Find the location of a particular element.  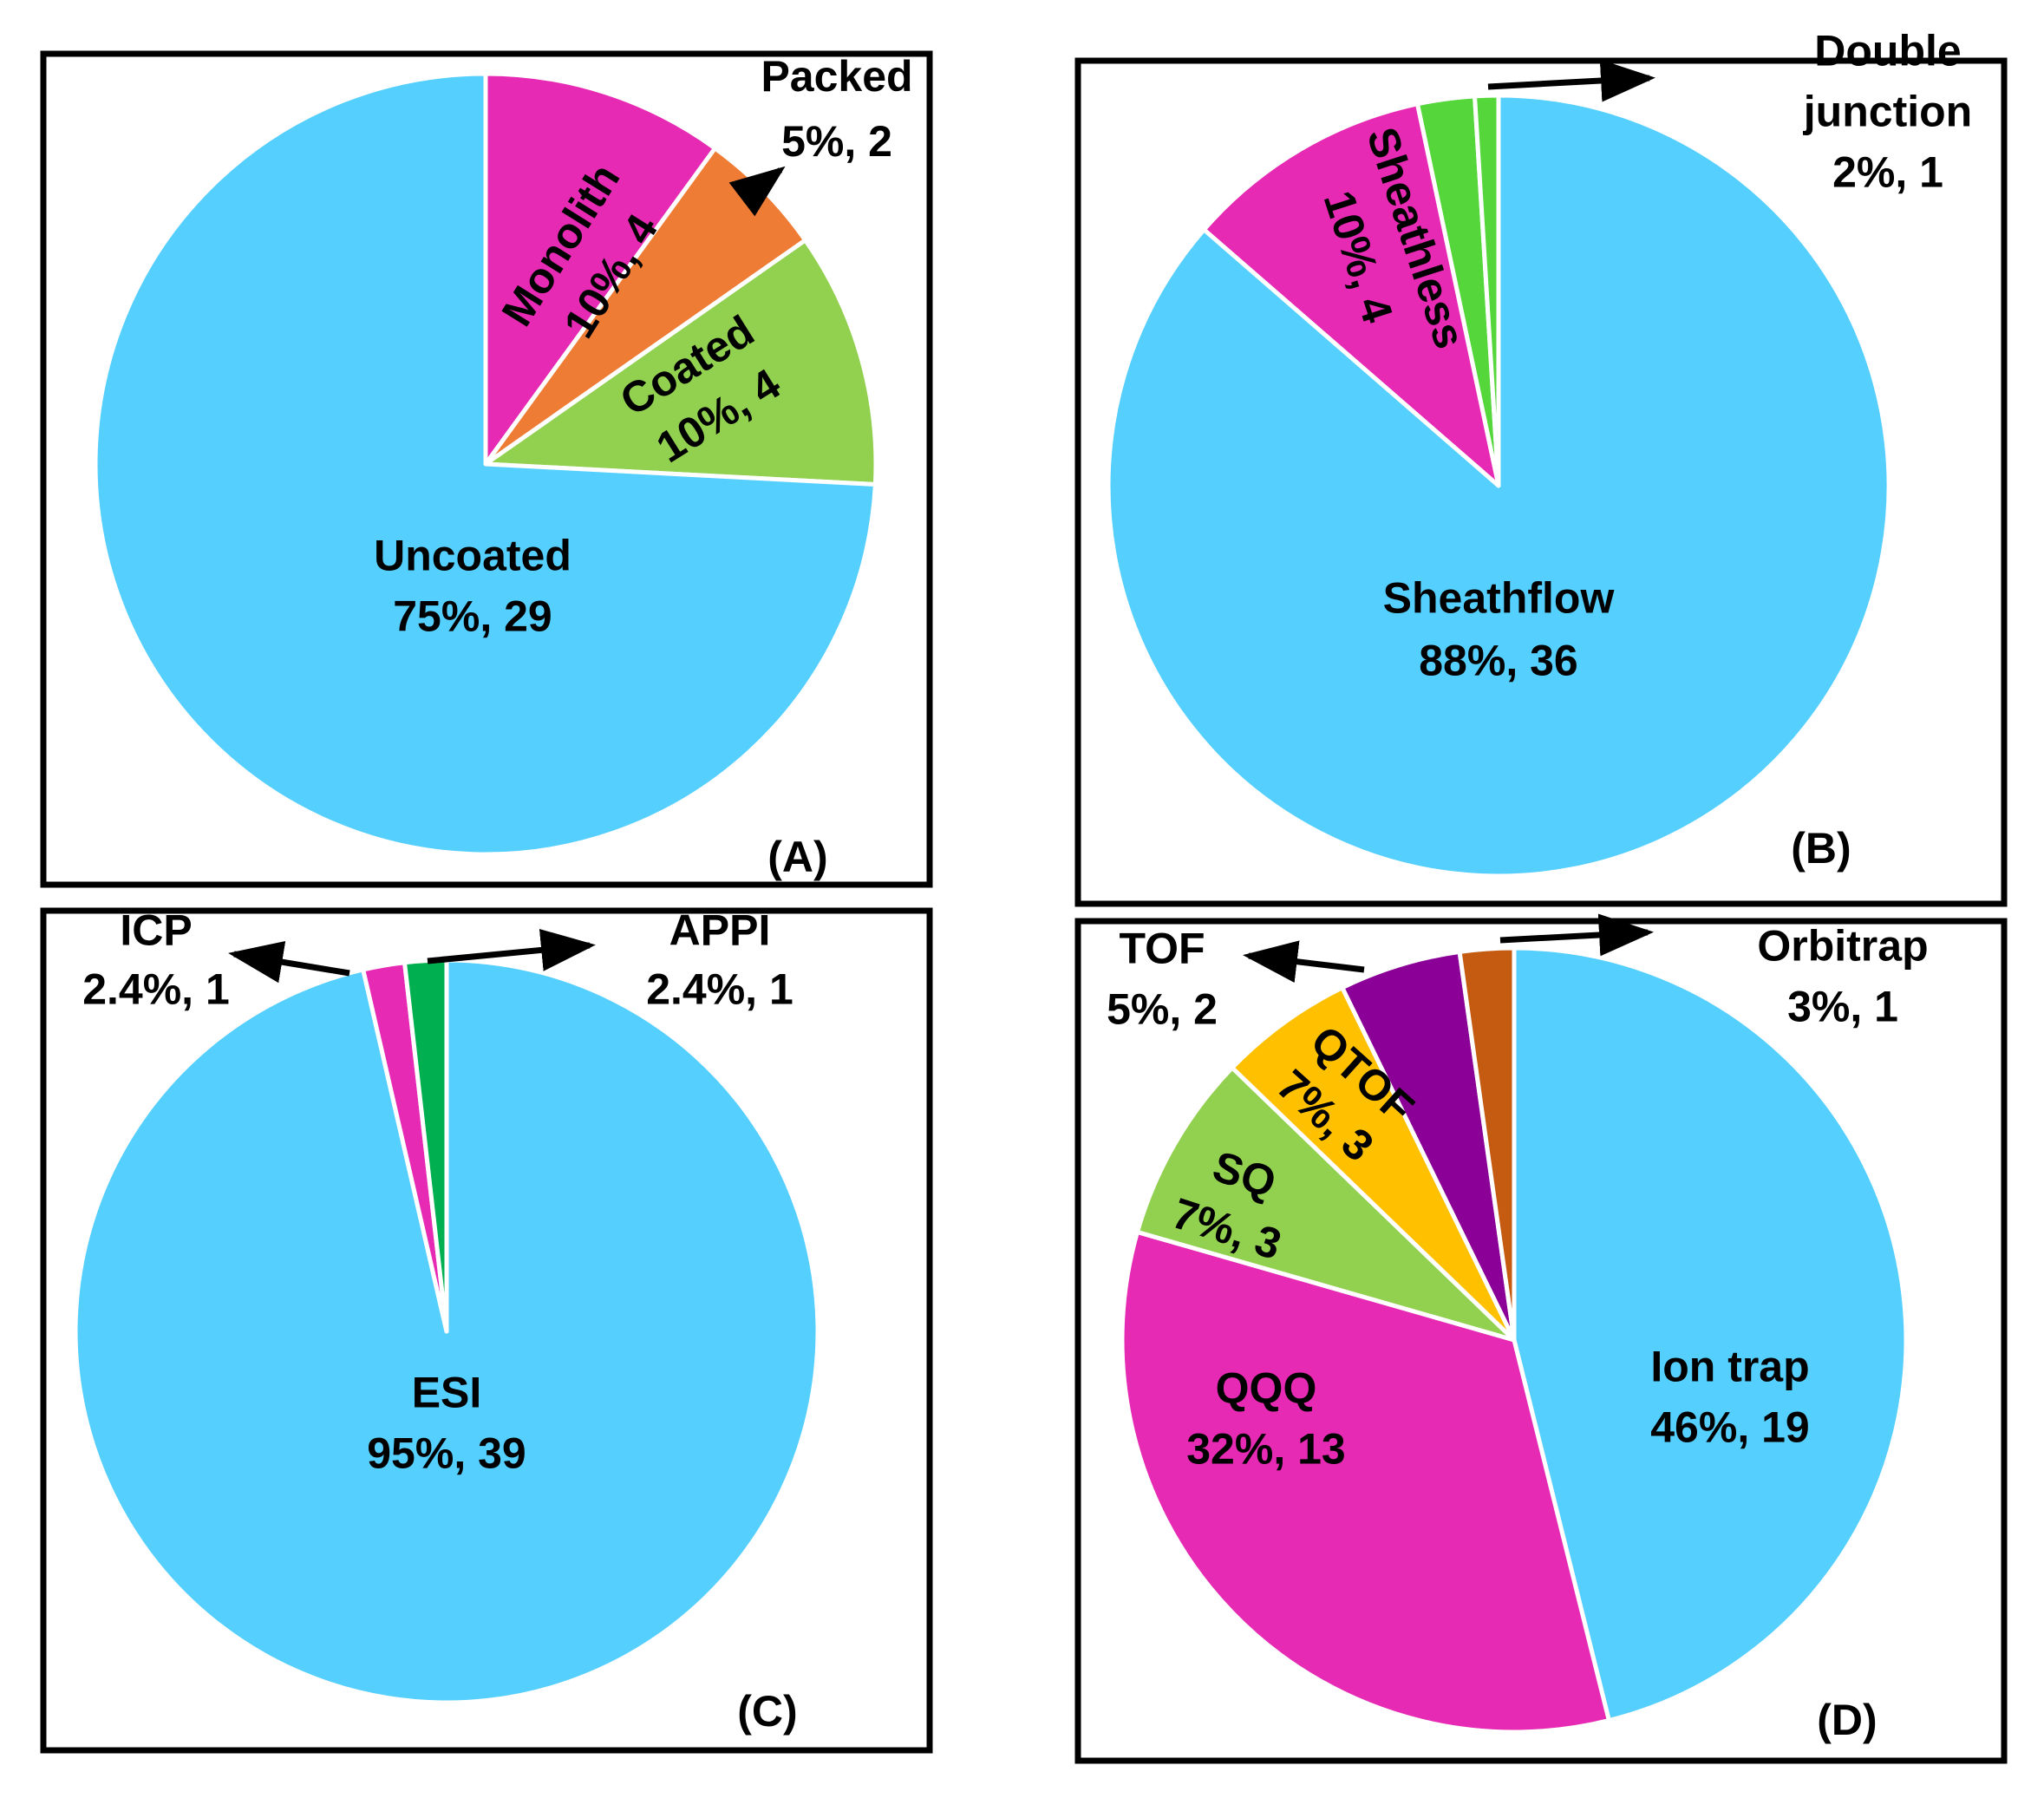

slice-label-appi: APPI 2.4%, 1 is located at coordinates (719, 960).